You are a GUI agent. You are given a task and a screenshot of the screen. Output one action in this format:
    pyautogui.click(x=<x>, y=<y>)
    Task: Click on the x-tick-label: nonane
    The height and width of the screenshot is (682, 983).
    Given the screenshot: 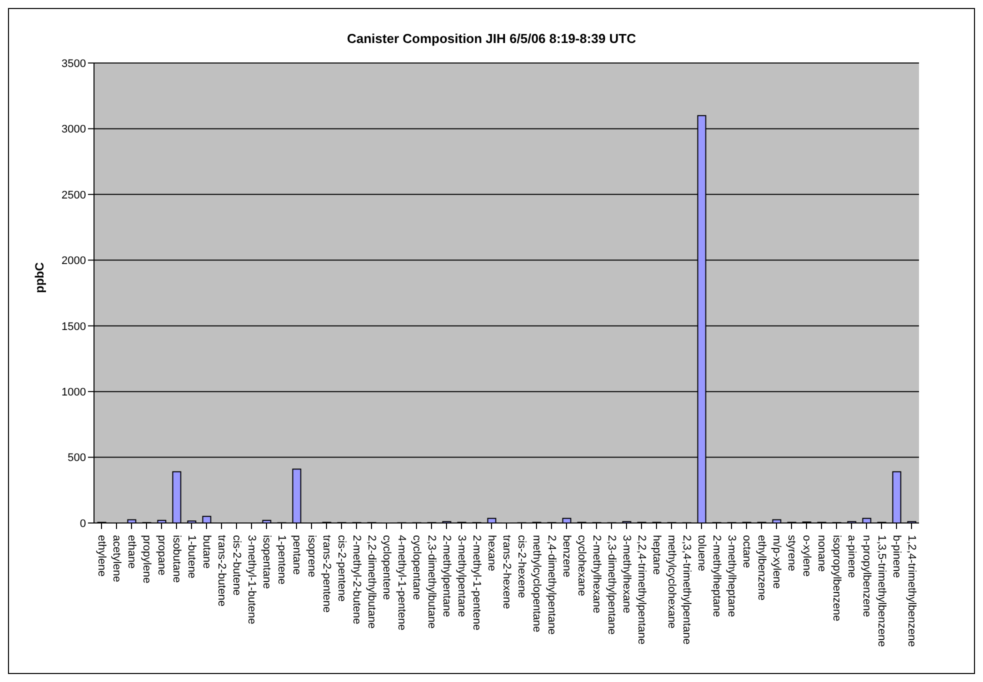 What is the action you would take?
    pyautogui.click(x=822, y=553)
    